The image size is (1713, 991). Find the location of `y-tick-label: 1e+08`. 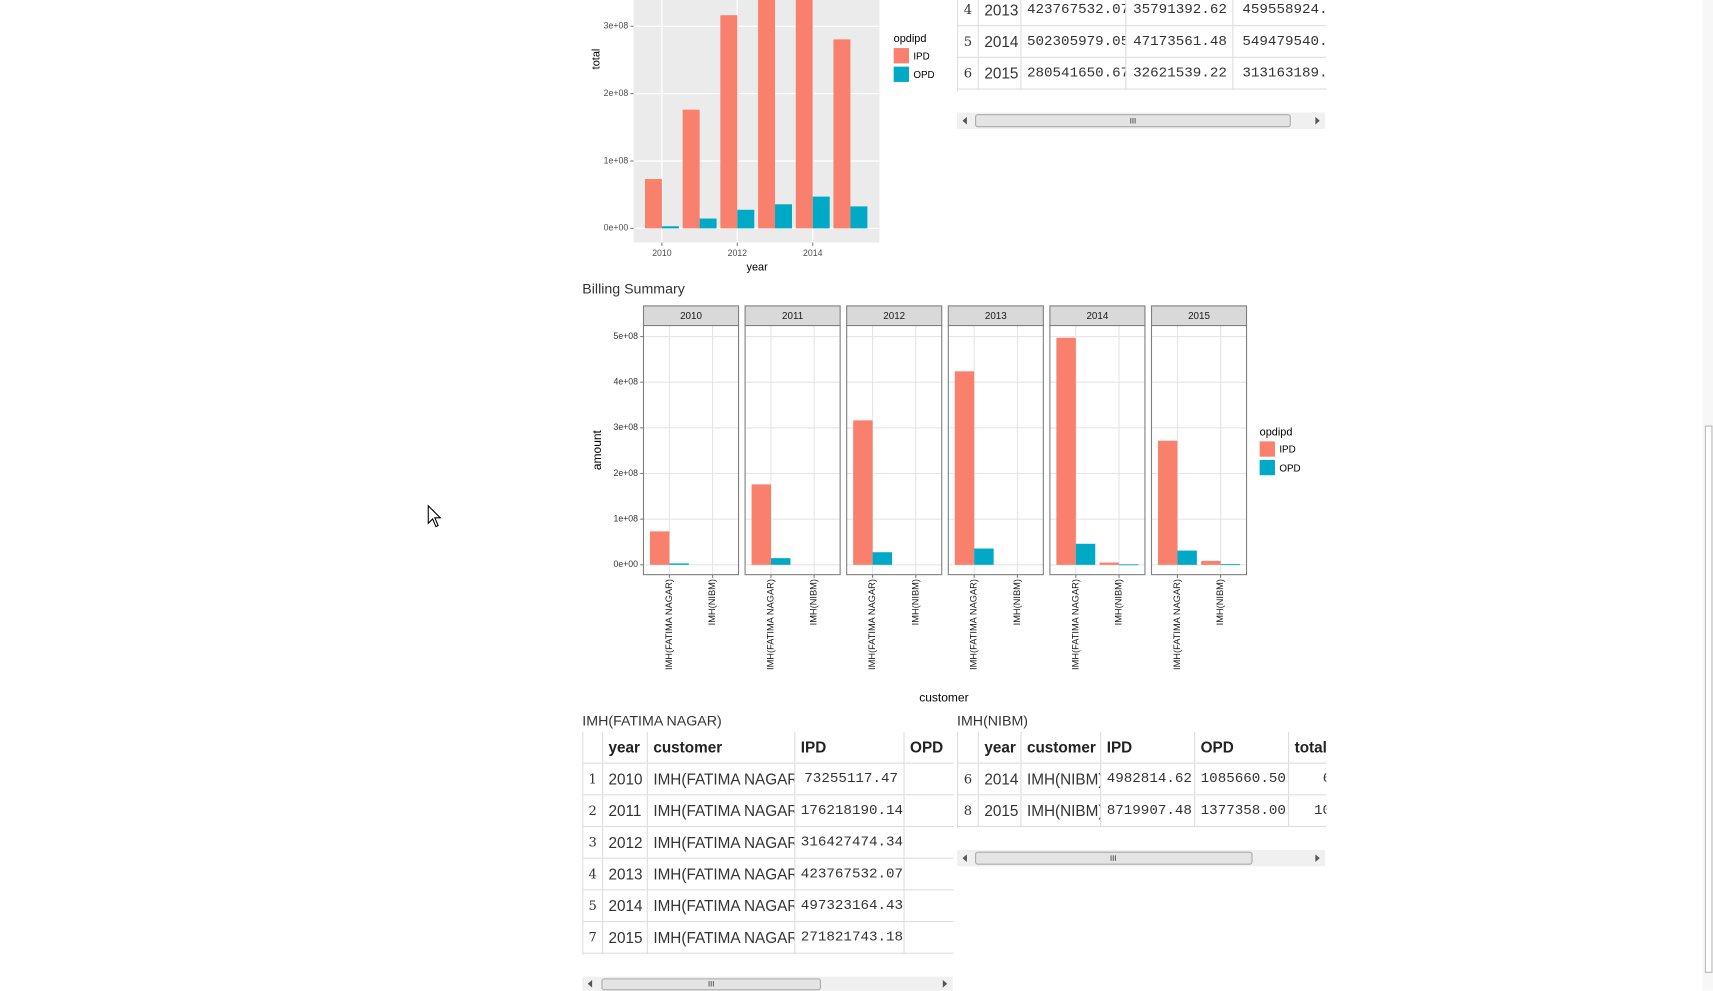

y-tick-label: 1e+08 is located at coordinates (616, 160).